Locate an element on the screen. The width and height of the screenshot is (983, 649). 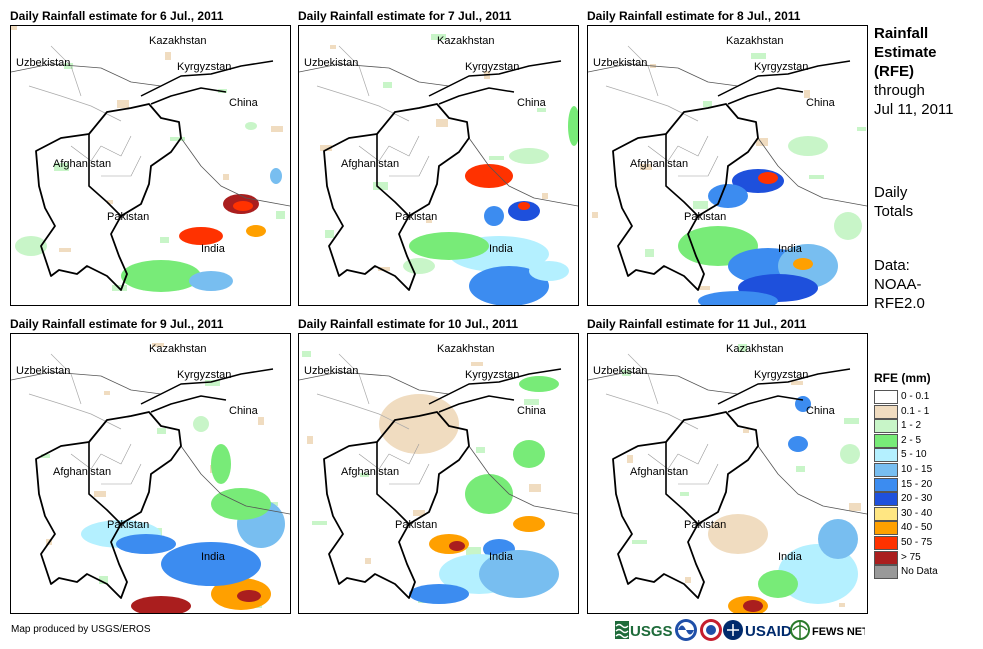
panel-title-2: Daily Rainfall estimate for 7 Jul., 2011 is located at coordinates (405, 16).